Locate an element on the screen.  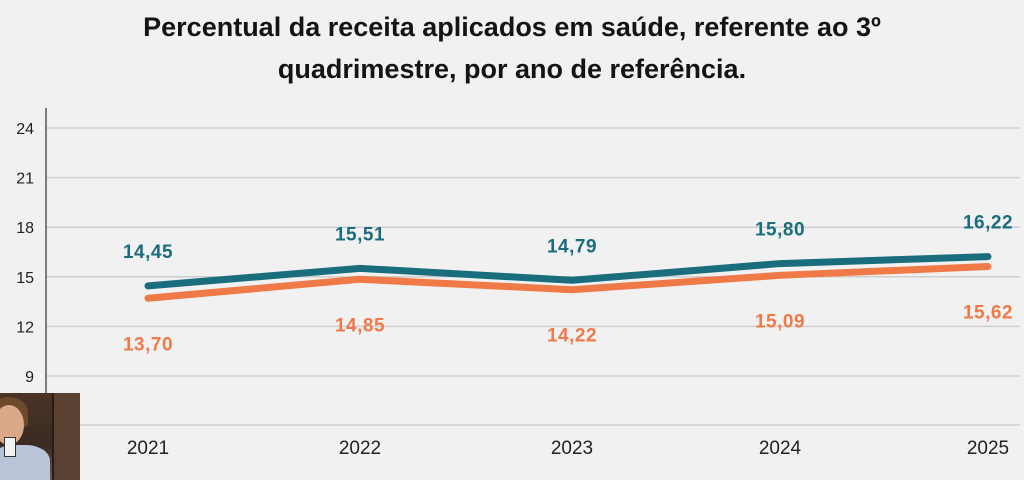
y-tick-label: 24 is located at coordinates (25, 129).